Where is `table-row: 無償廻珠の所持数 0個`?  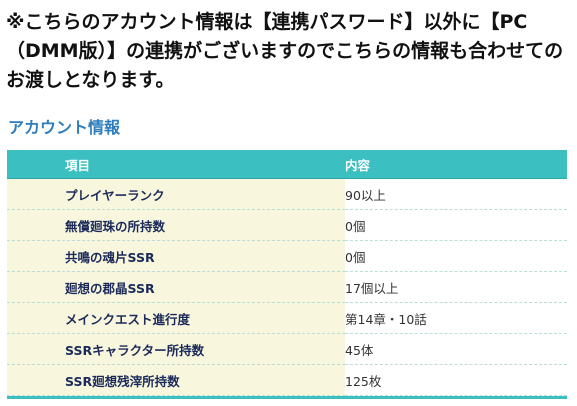
table-row: 無償廻珠の所持数 0個 is located at coordinates (287, 225).